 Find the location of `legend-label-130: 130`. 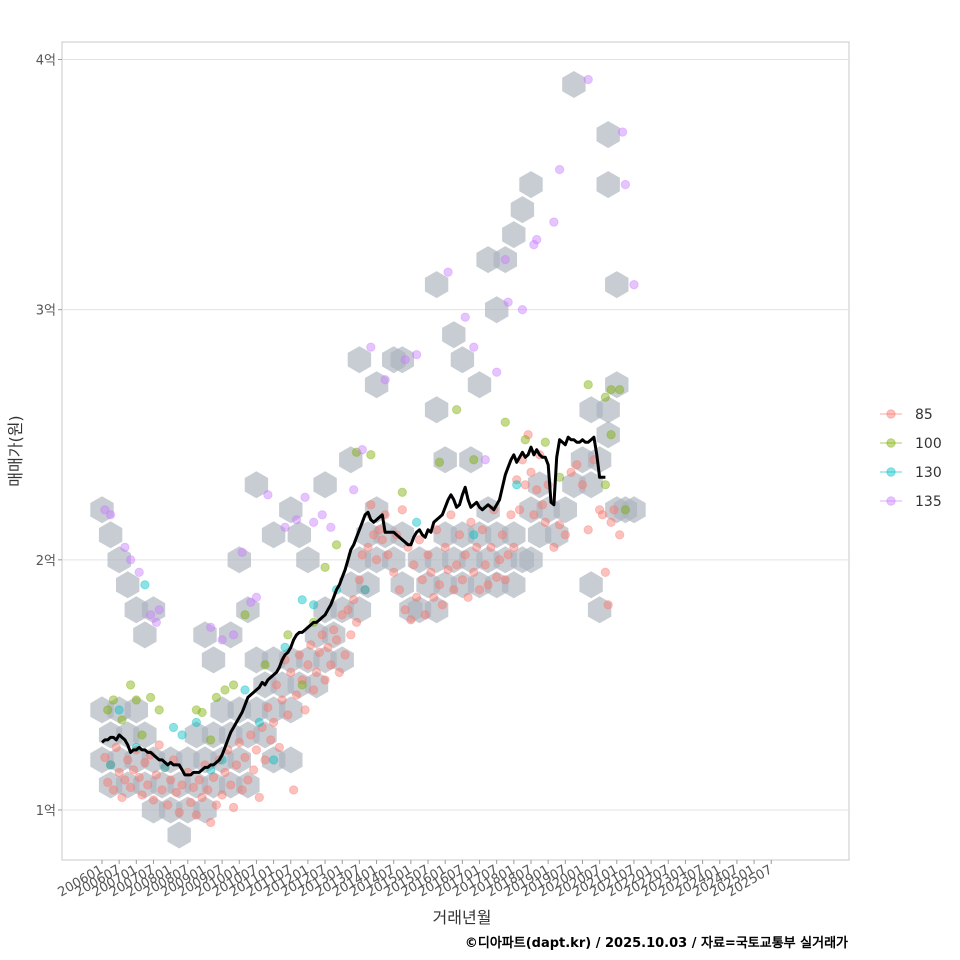

legend-label-130: 130 is located at coordinates (928, 473).